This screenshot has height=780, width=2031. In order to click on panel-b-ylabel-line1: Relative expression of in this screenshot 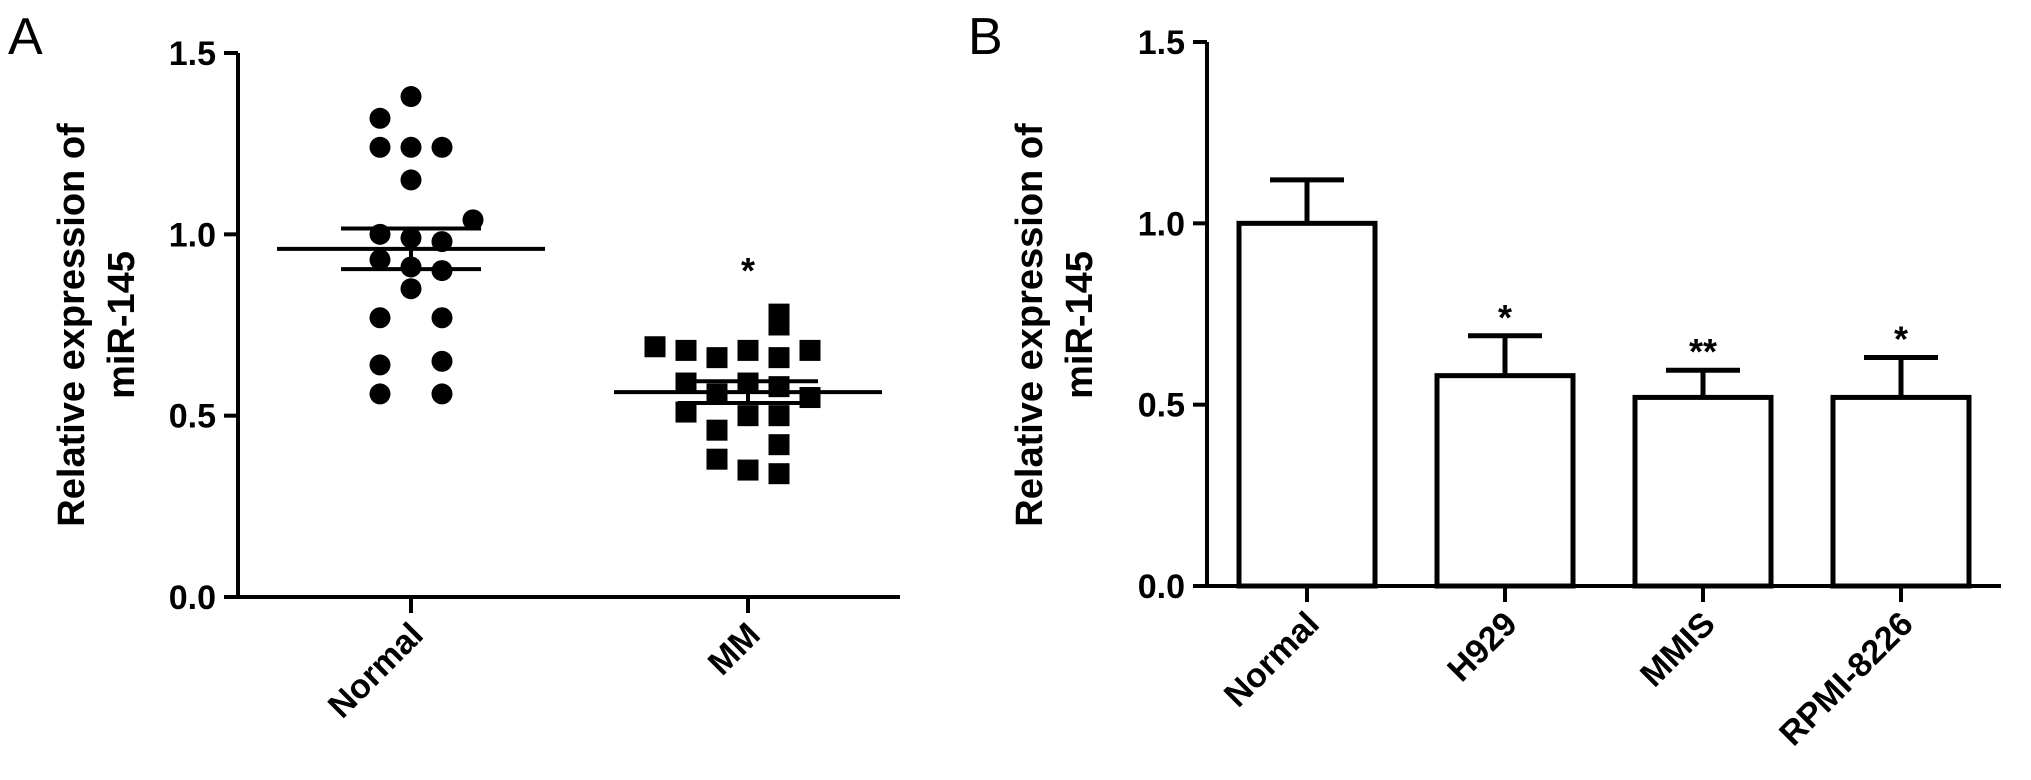, I will do `click(1030, 325)`.